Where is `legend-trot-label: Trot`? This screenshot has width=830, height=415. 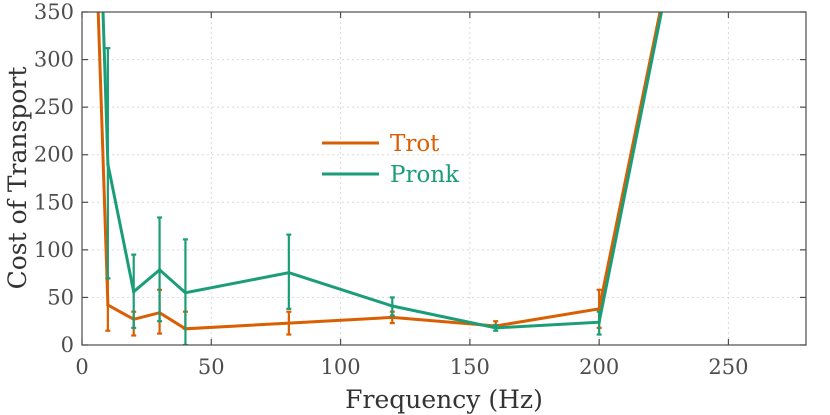 legend-trot-label: Trot is located at coordinates (415, 144).